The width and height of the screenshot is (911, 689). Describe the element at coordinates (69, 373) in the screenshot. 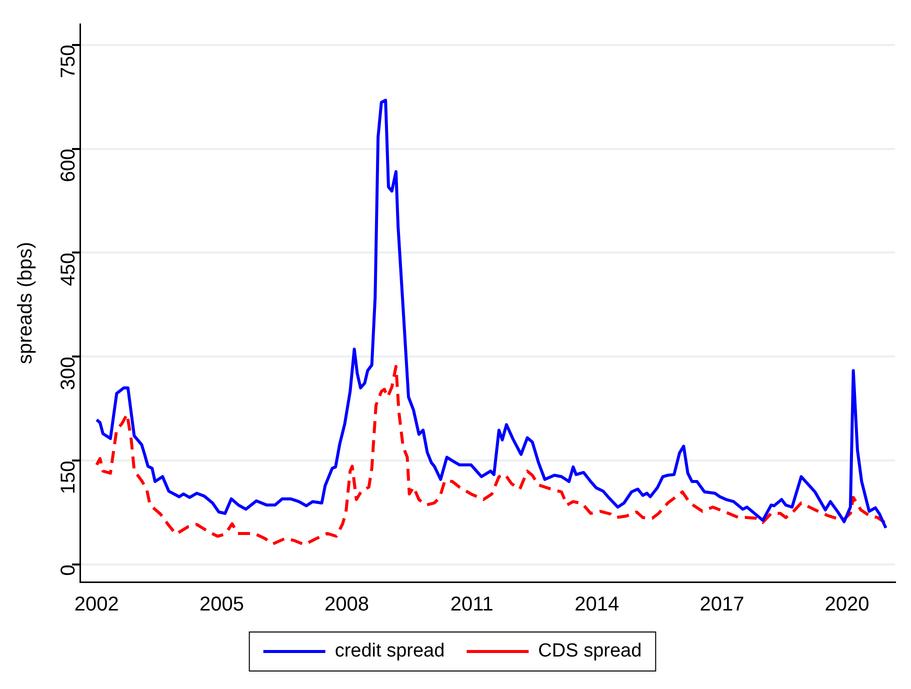

I see `y-tick-label: 300` at that location.